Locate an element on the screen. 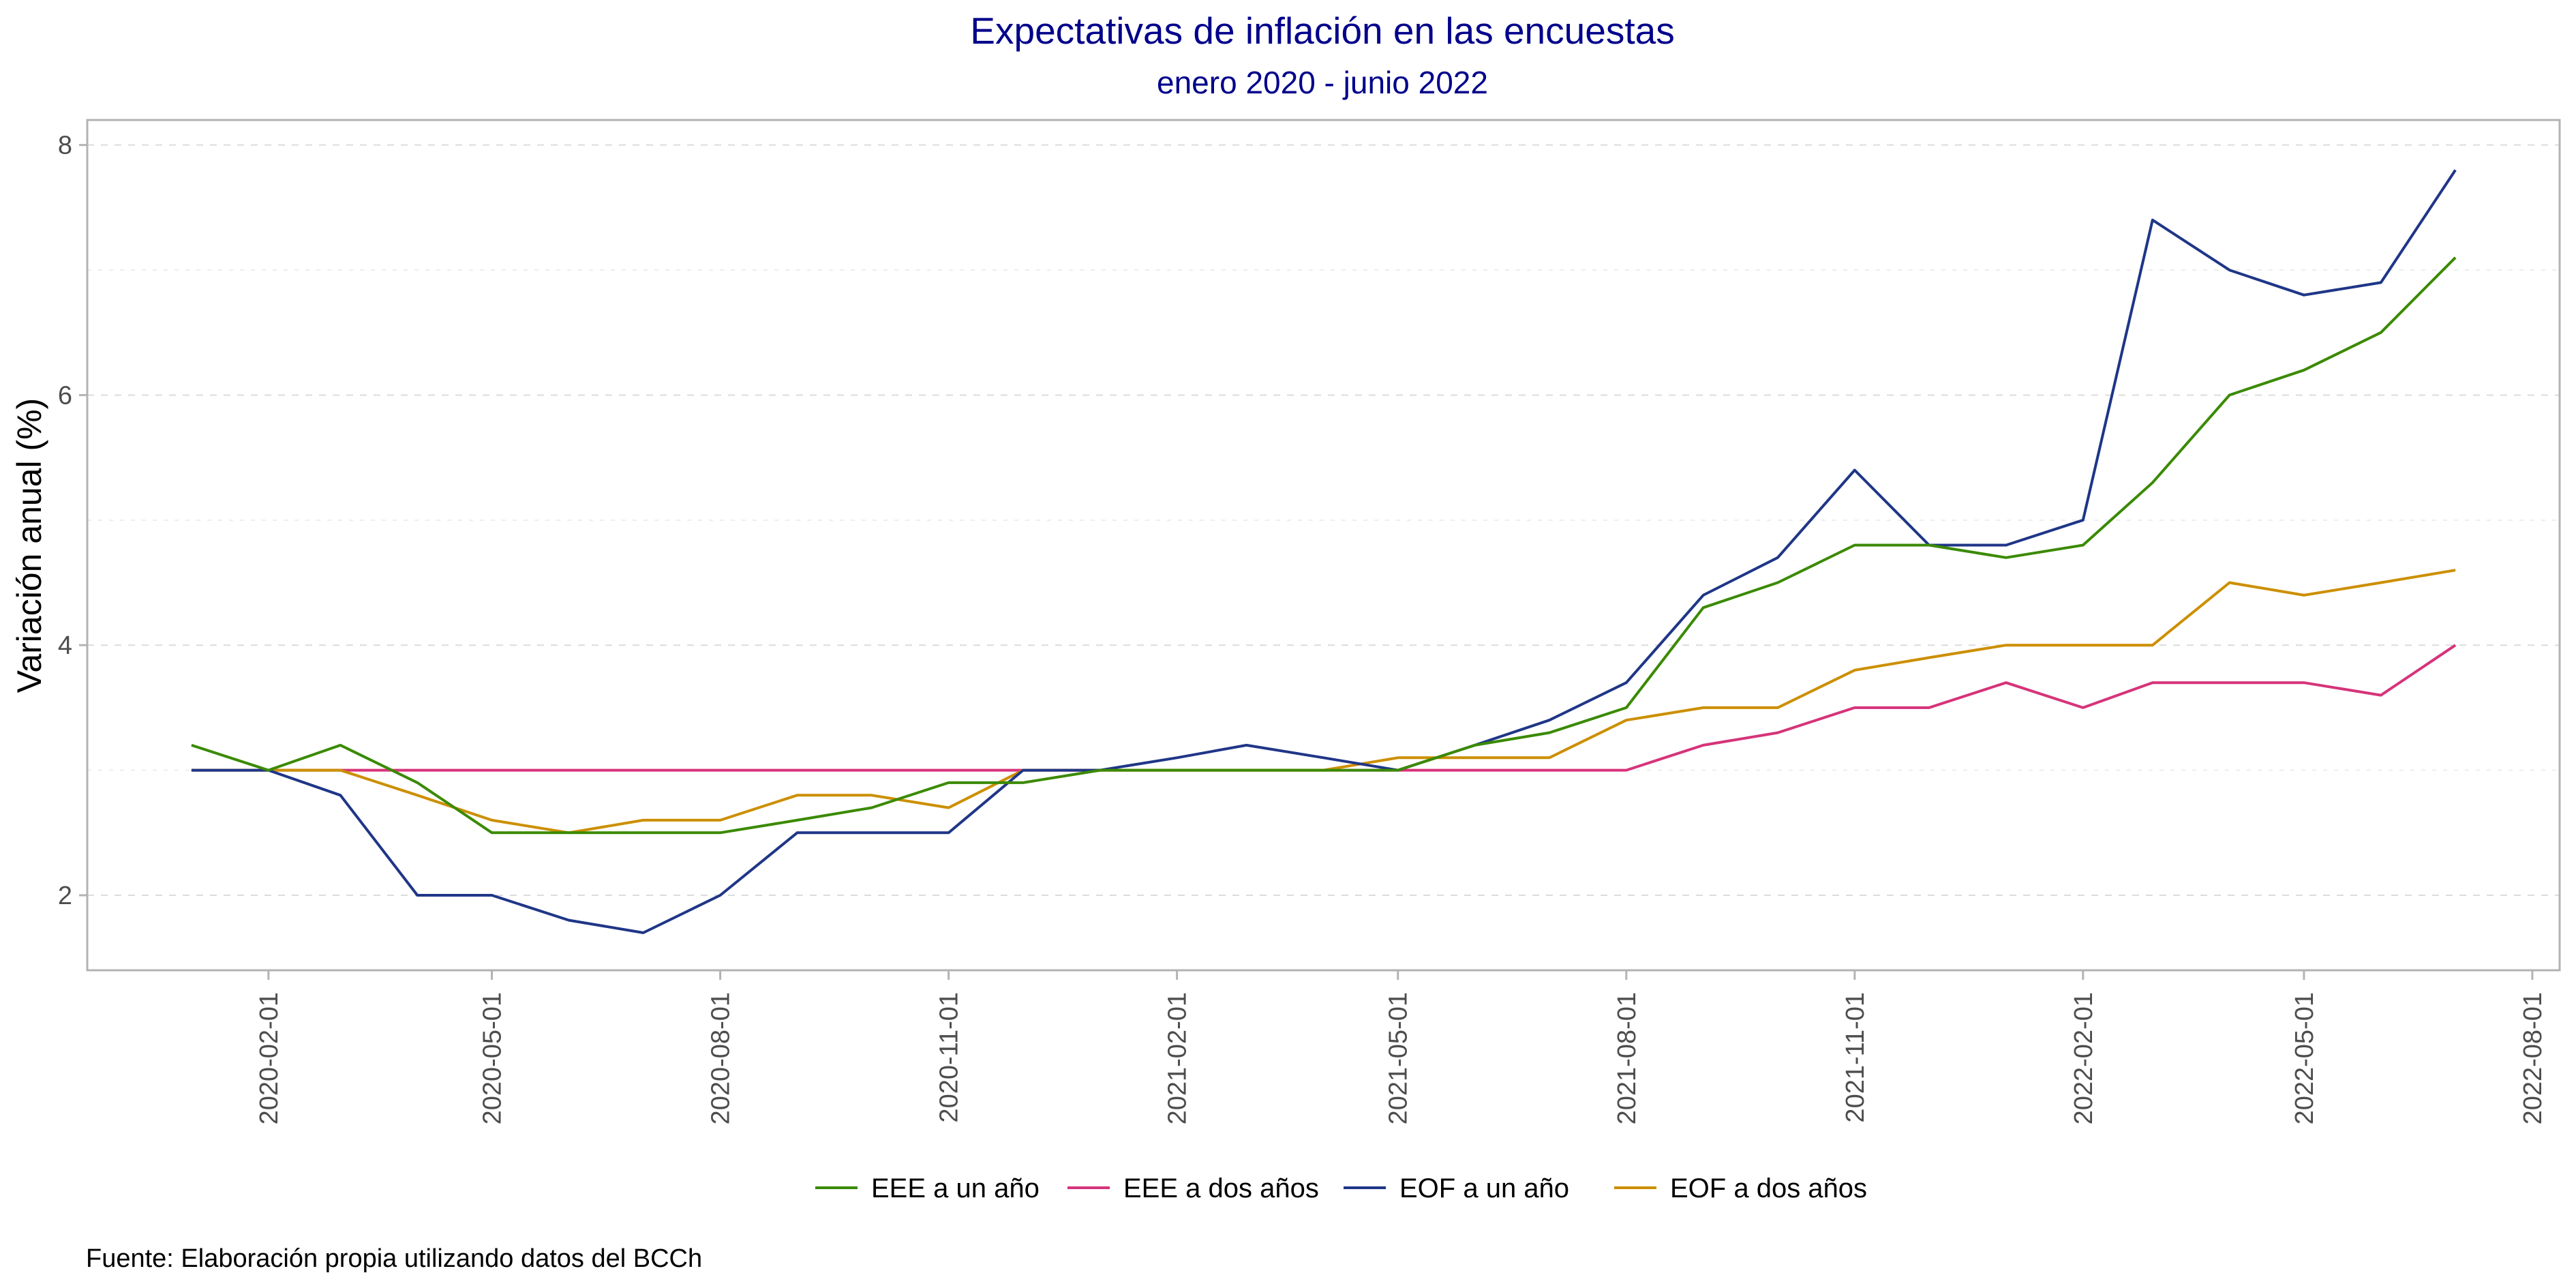  y-axis-label: Variación anual (%) is located at coordinates (29, 545).